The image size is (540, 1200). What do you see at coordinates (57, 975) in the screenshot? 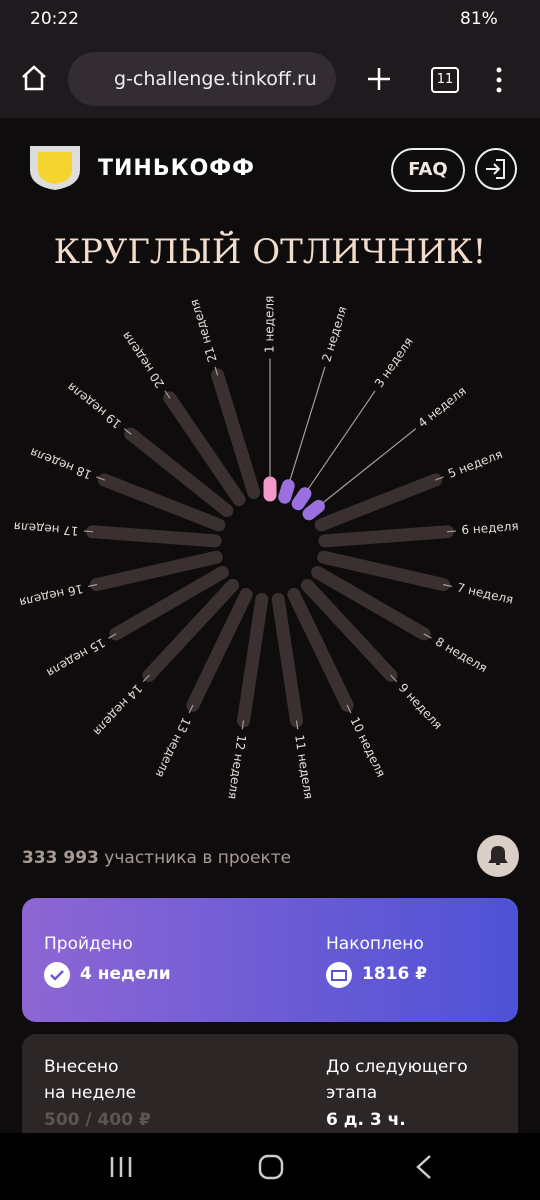
I see `check-icon` at bounding box center [57, 975].